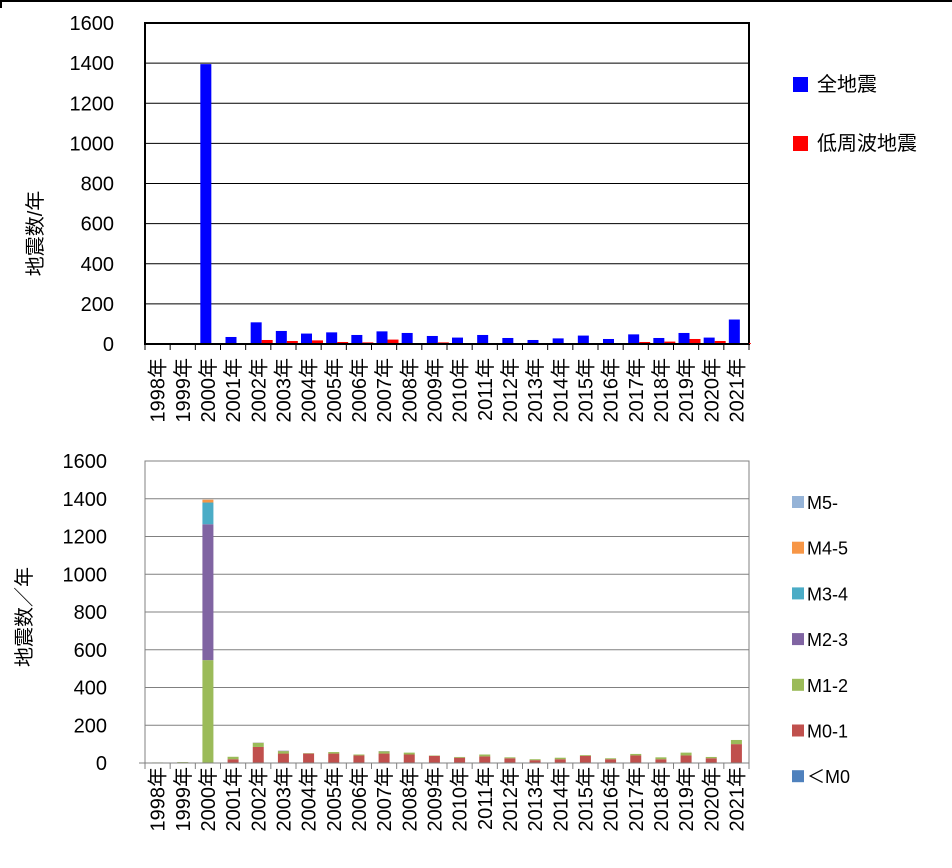 The image size is (952, 868). What do you see at coordinates (343, 342) in the screenshot?
I see `bar-low-frequency-2005` at bounding box center [343, 342].